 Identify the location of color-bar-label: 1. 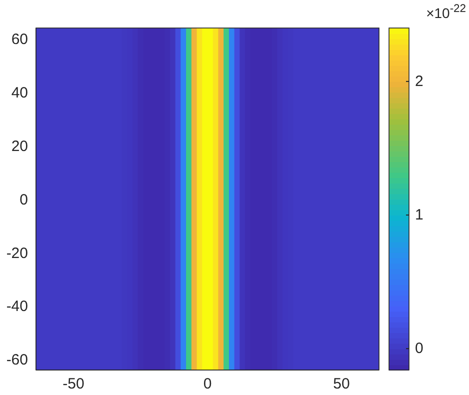
(419, 215).